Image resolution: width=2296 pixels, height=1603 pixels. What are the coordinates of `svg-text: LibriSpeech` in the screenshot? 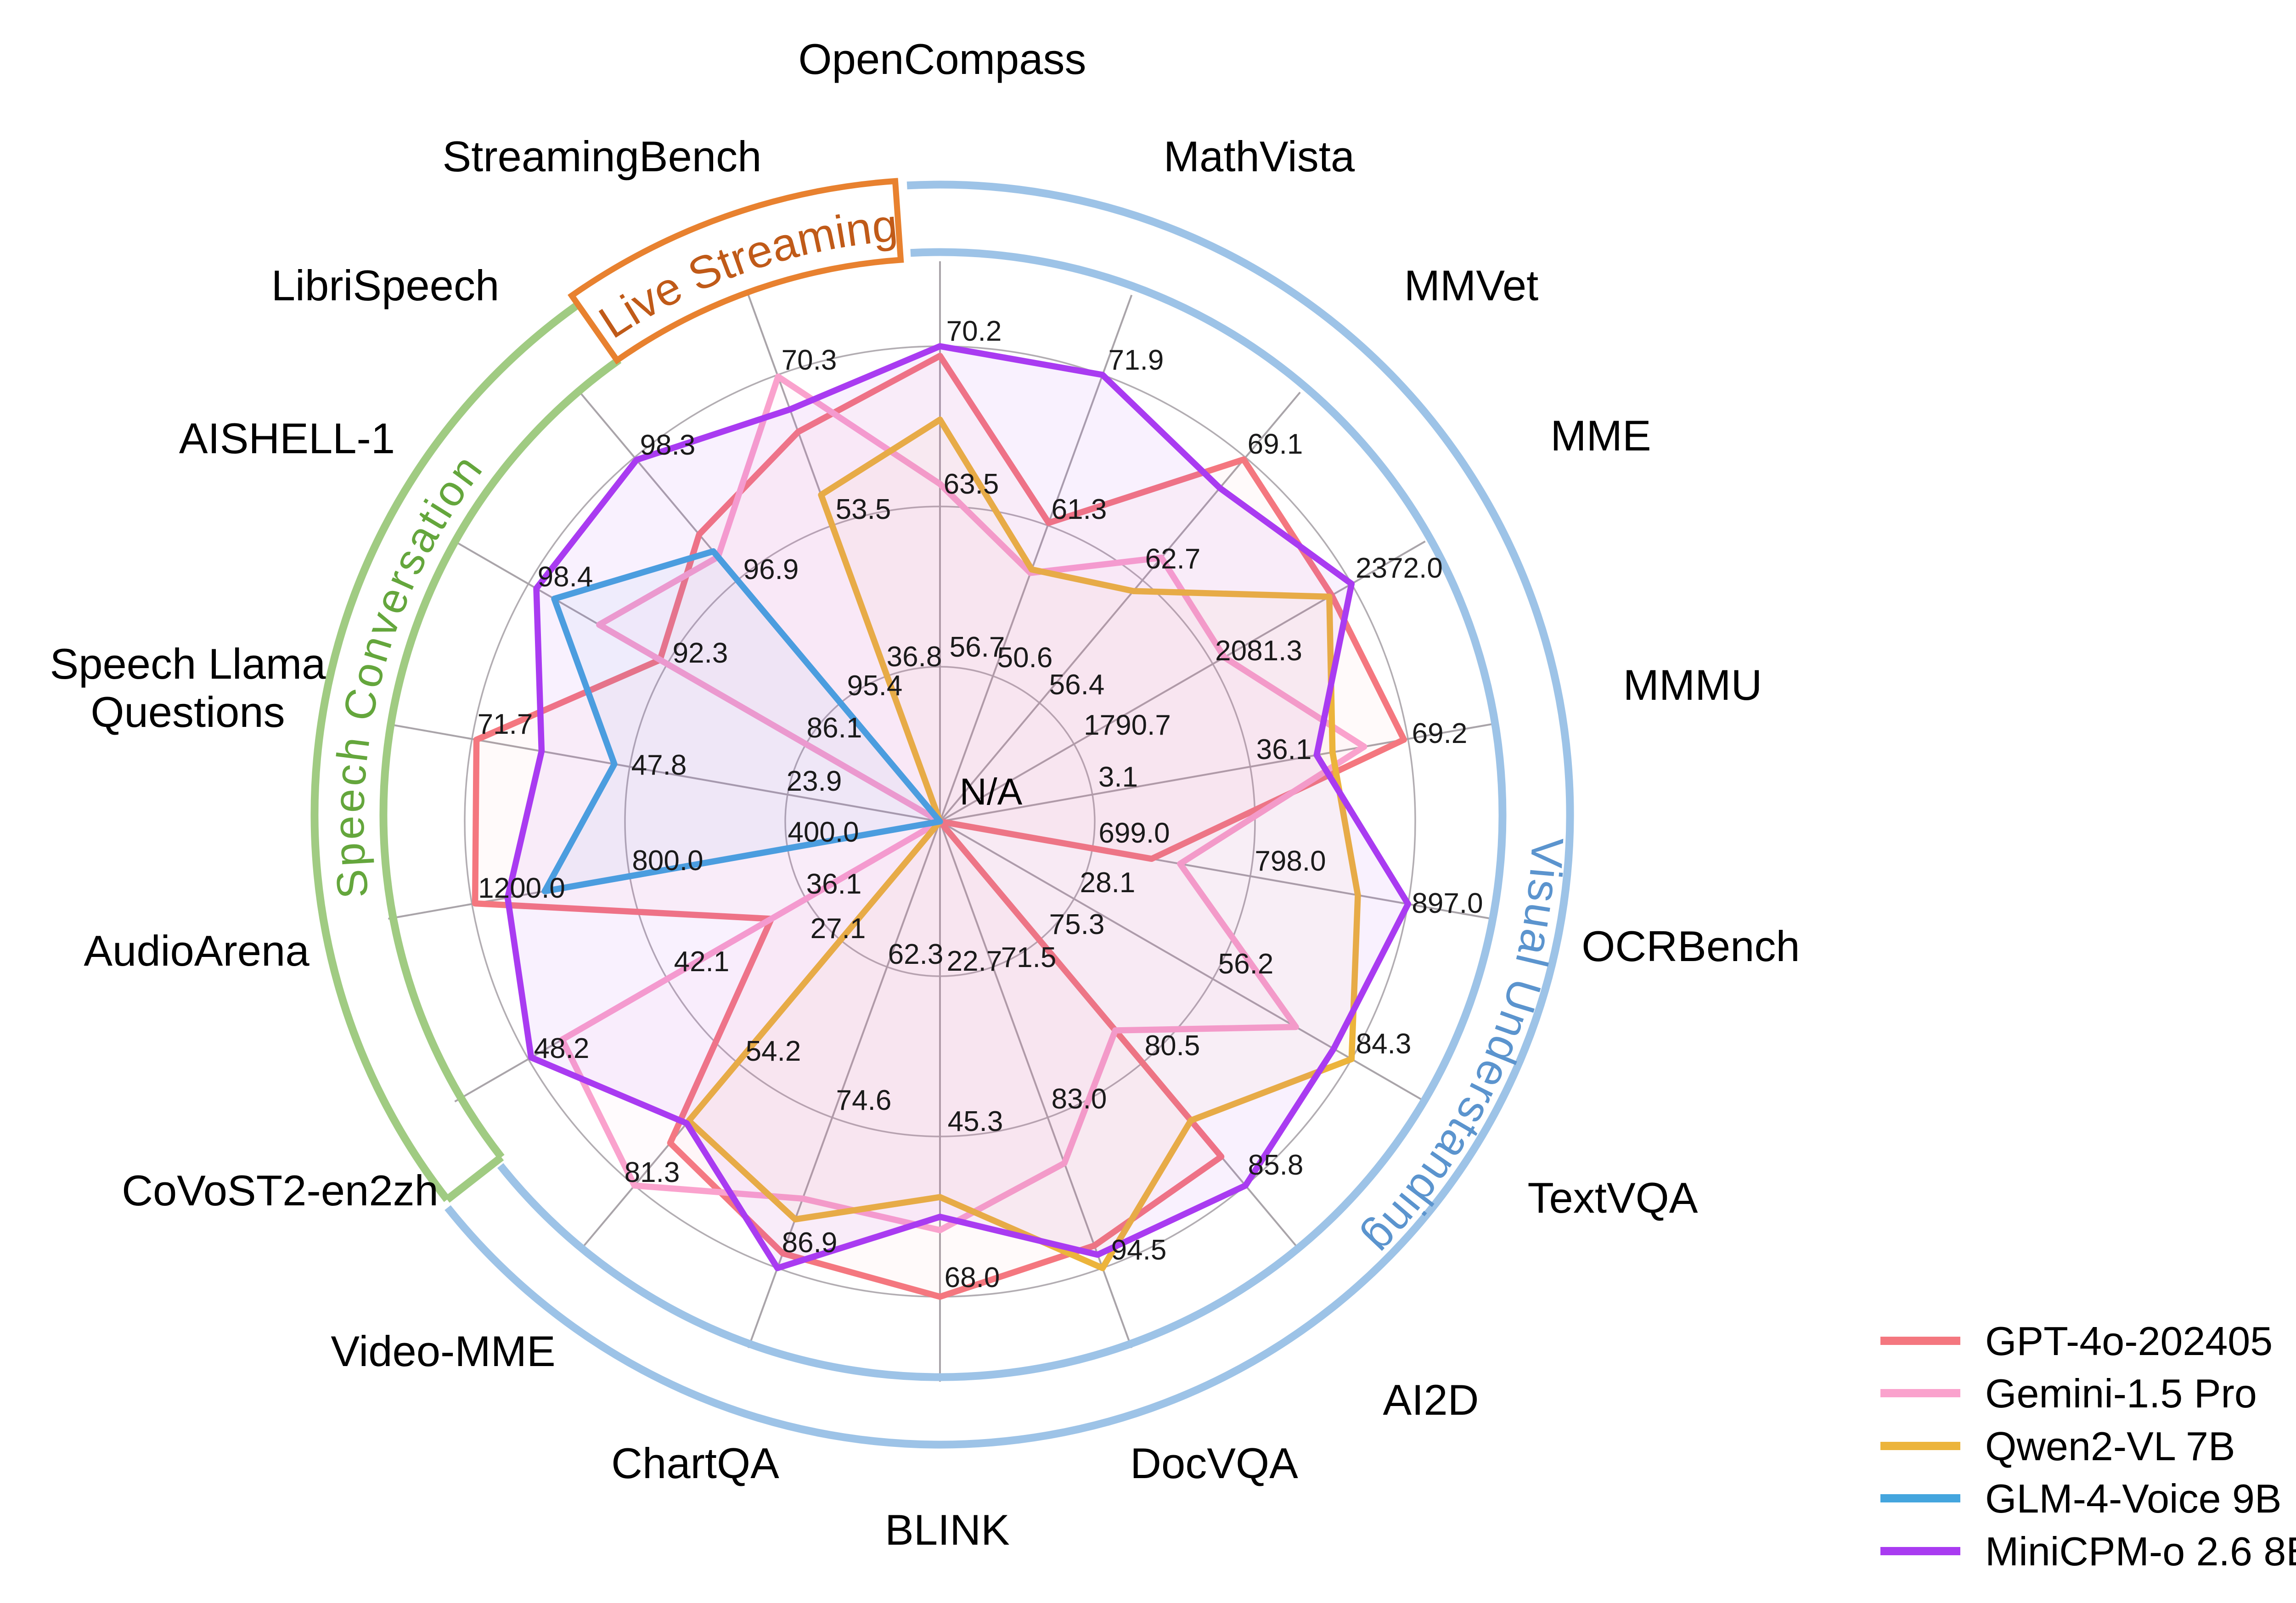 It's located at (385, 285).